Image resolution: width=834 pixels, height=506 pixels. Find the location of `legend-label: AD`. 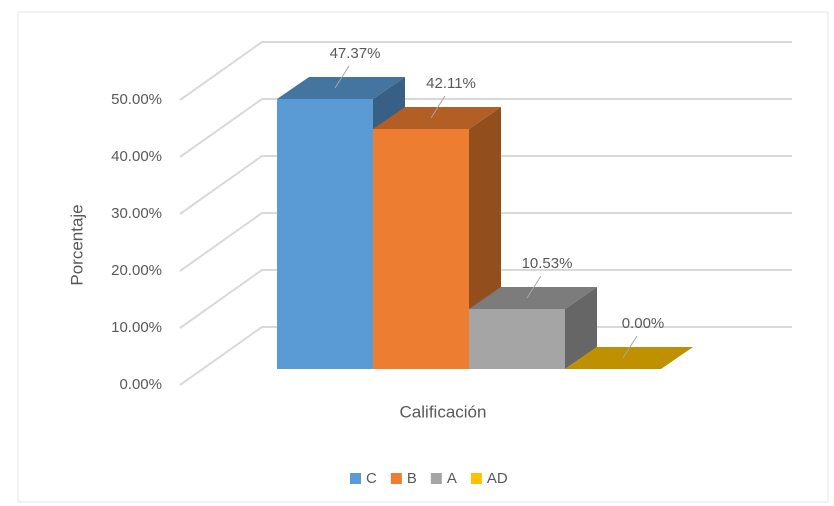

legend-label: AD is located at coordinates (497, 478).